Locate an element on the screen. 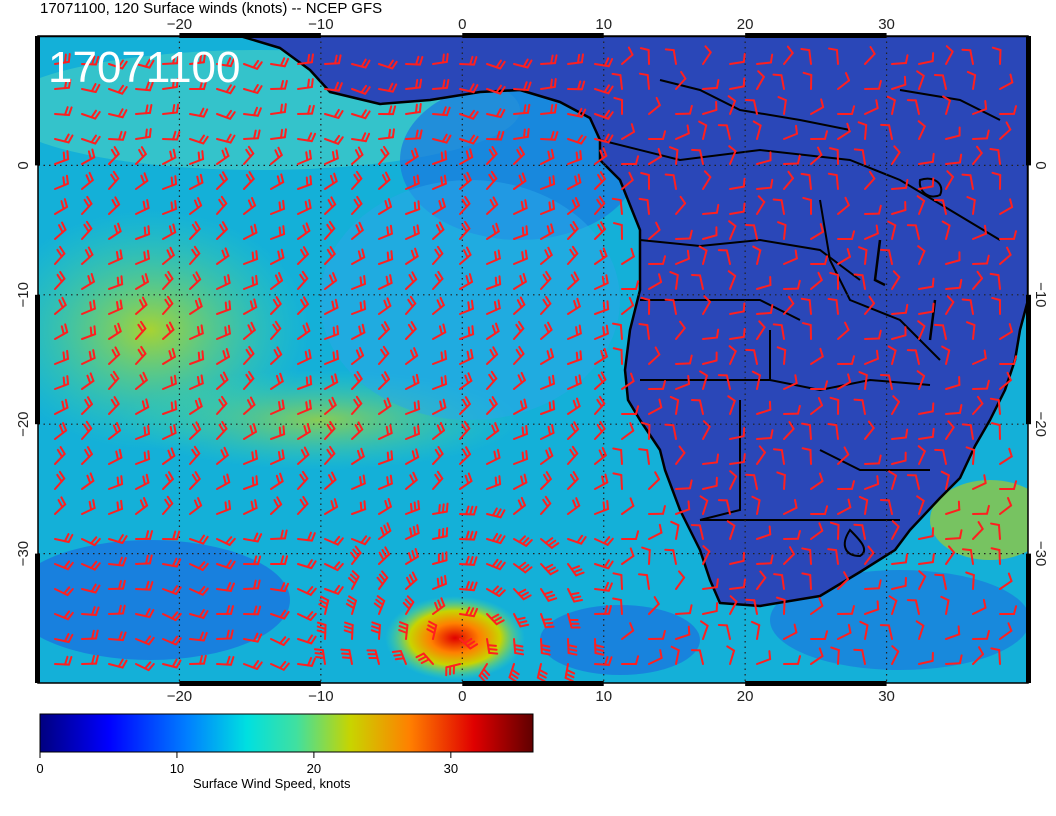 Image resolution: width=1056 pixels, height=816 pixels. lon-tick-label-top: 10 is located at coordinates (603, 24).